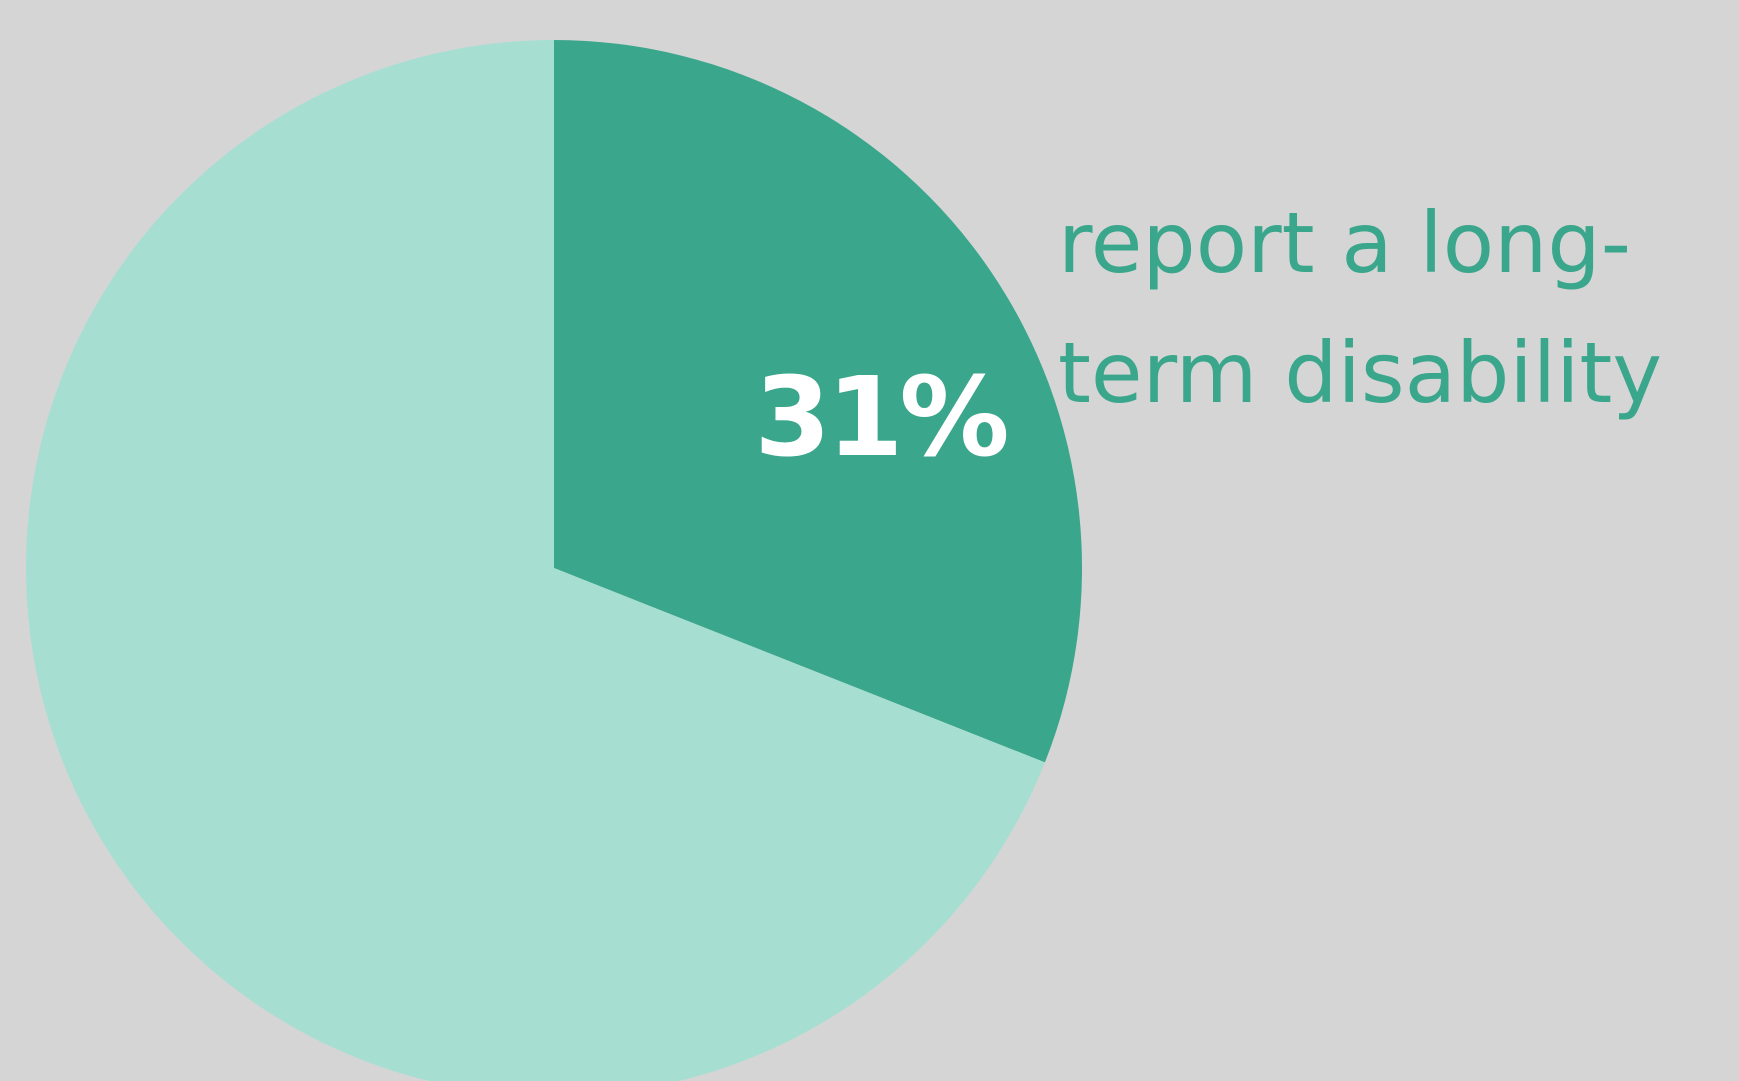 The height and width of the screenshot is (1081, 1739). I want to click on chart-caption: report a long- term disability, so click(1398, 308).